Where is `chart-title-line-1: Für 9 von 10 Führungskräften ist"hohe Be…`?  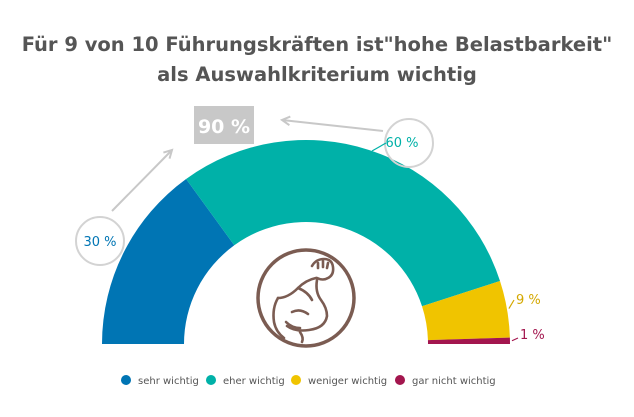
chart-title-line-1: Für 9 von 10 Führungskräften ist"hohe Be… is located at coordinates (317, 44).